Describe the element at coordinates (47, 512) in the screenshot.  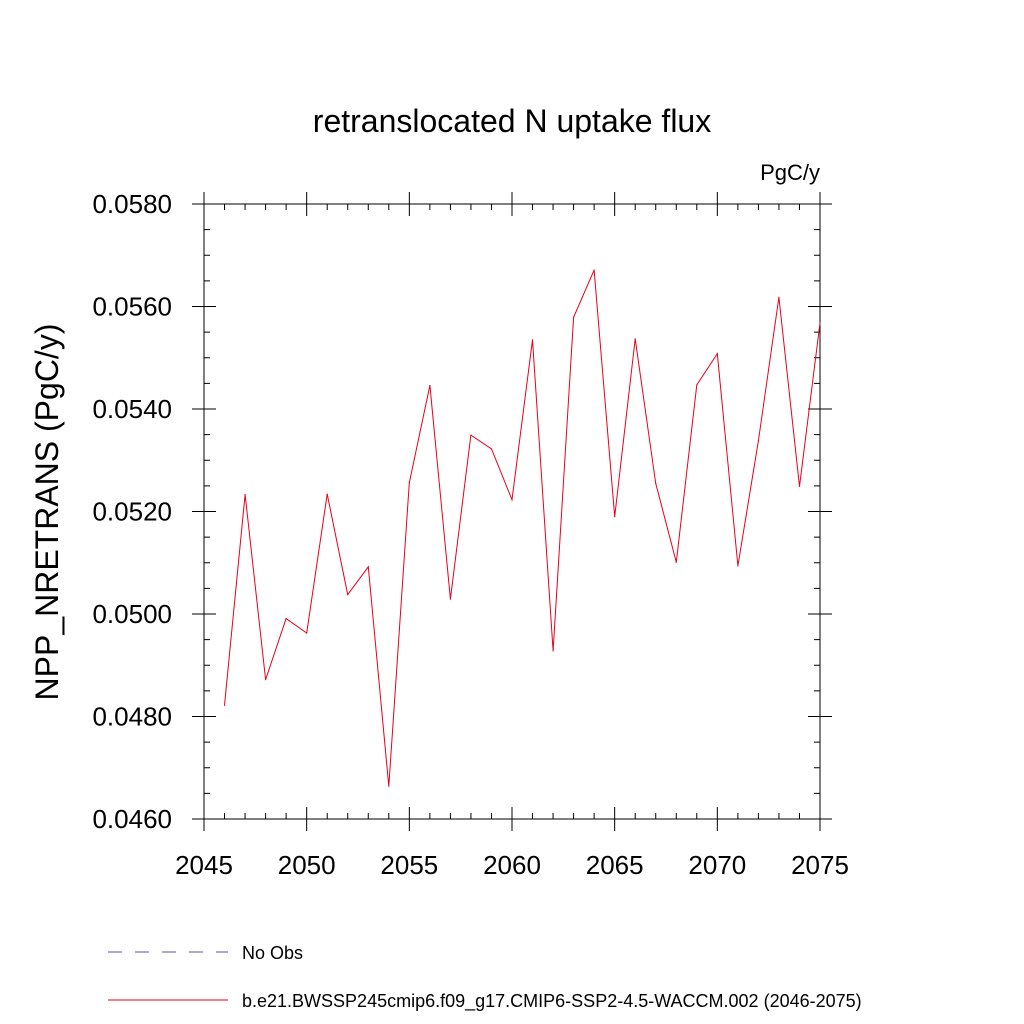
I see `y-axis-label: NPP_NRETRANS (PgC/y)` at that location.